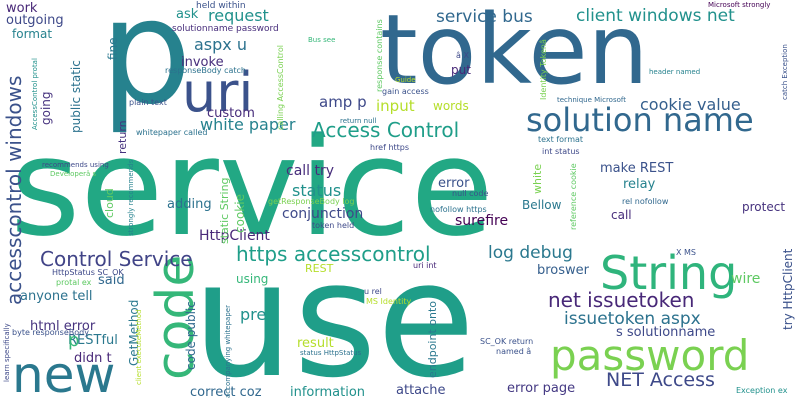  What do you see at coordinates (310, 171) in the screenshot?
I see `word-call-try: call try` at bounding box center [310, 171].